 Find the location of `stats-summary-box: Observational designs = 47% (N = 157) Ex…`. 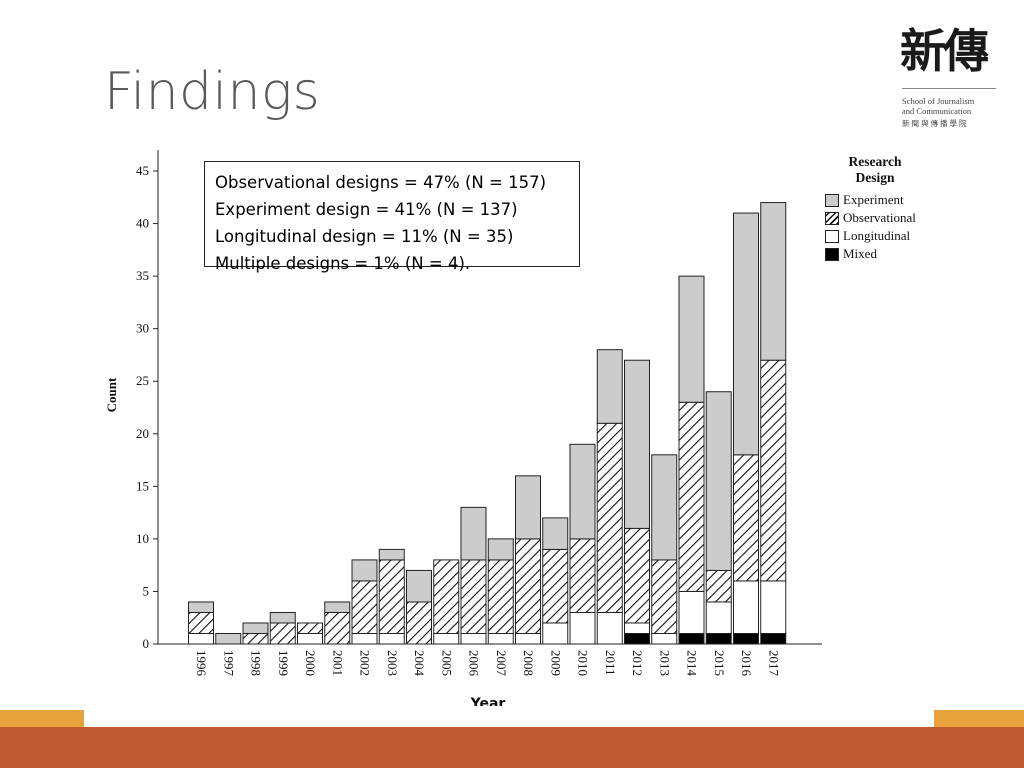

stats-summary-box: Observational designs = 47% (N = 157) Ex… is located at coordinates (392, 217).